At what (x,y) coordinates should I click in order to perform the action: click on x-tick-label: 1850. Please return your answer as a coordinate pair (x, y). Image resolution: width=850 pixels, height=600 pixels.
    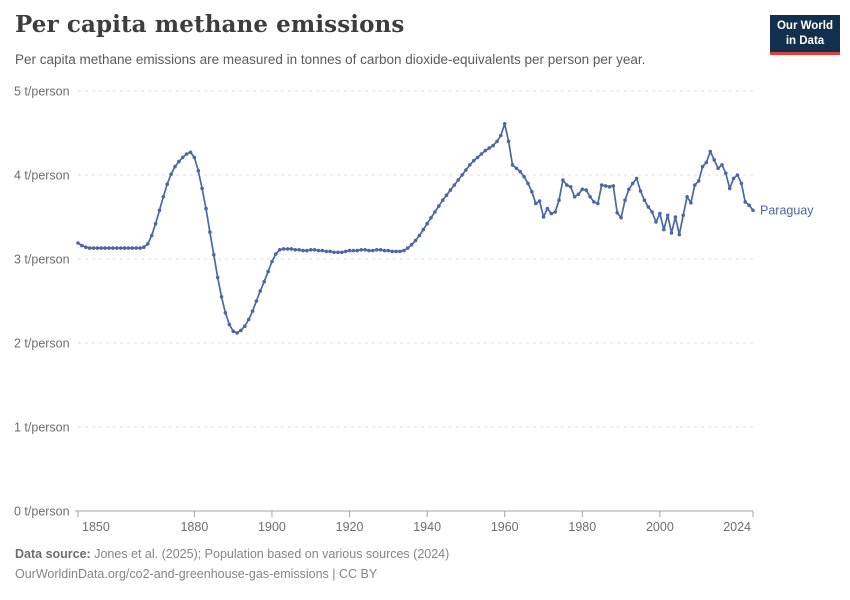
    Looking at the image, I should click on (96, 527).